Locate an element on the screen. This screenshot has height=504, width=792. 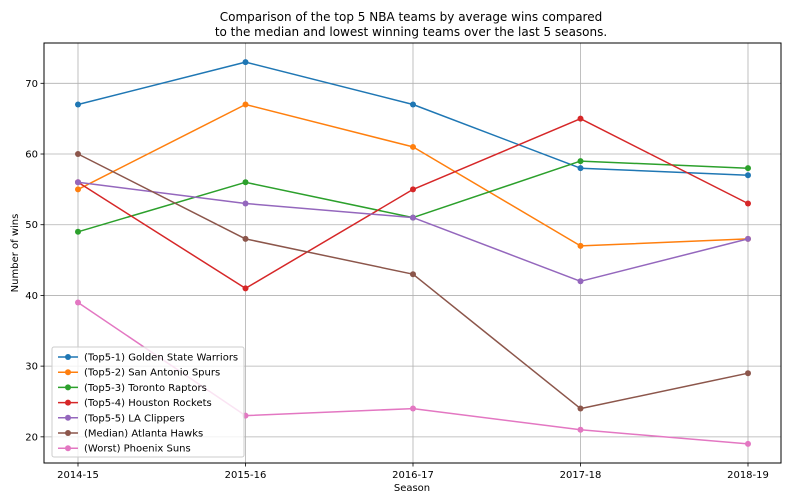
legend-label: (Top5-4) Houston Rockets is located at coordinates (148, 403).